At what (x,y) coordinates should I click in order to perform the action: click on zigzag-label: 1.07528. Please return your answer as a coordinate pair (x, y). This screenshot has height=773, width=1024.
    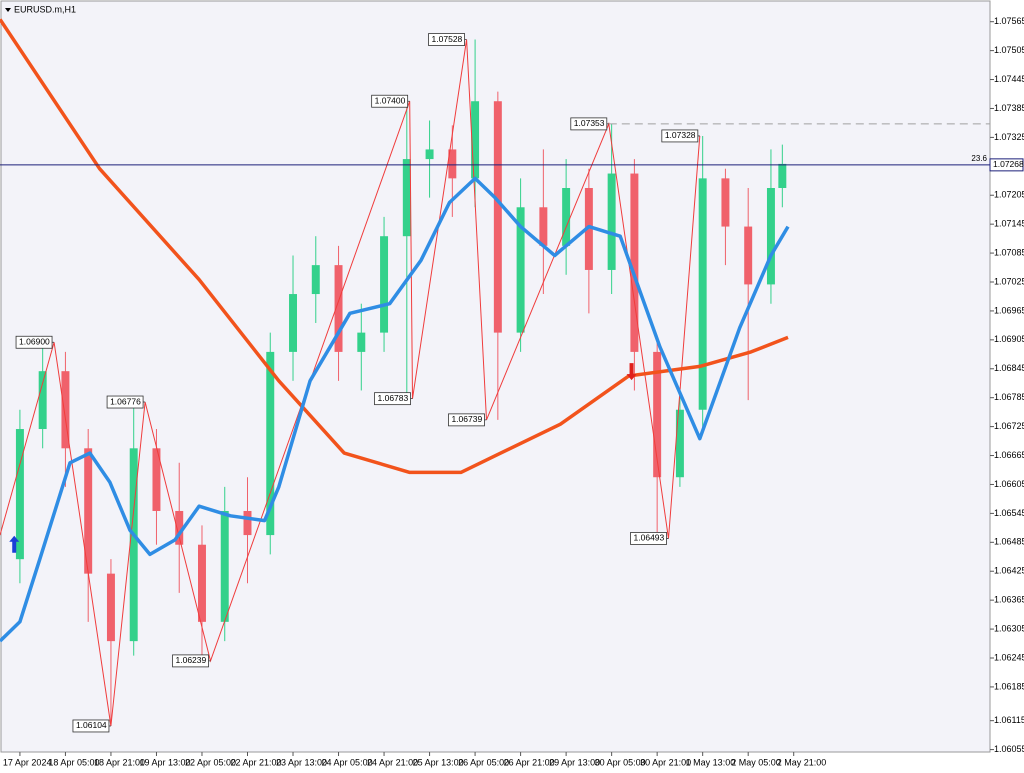
    Looking at the image, I should click on (447, 39).